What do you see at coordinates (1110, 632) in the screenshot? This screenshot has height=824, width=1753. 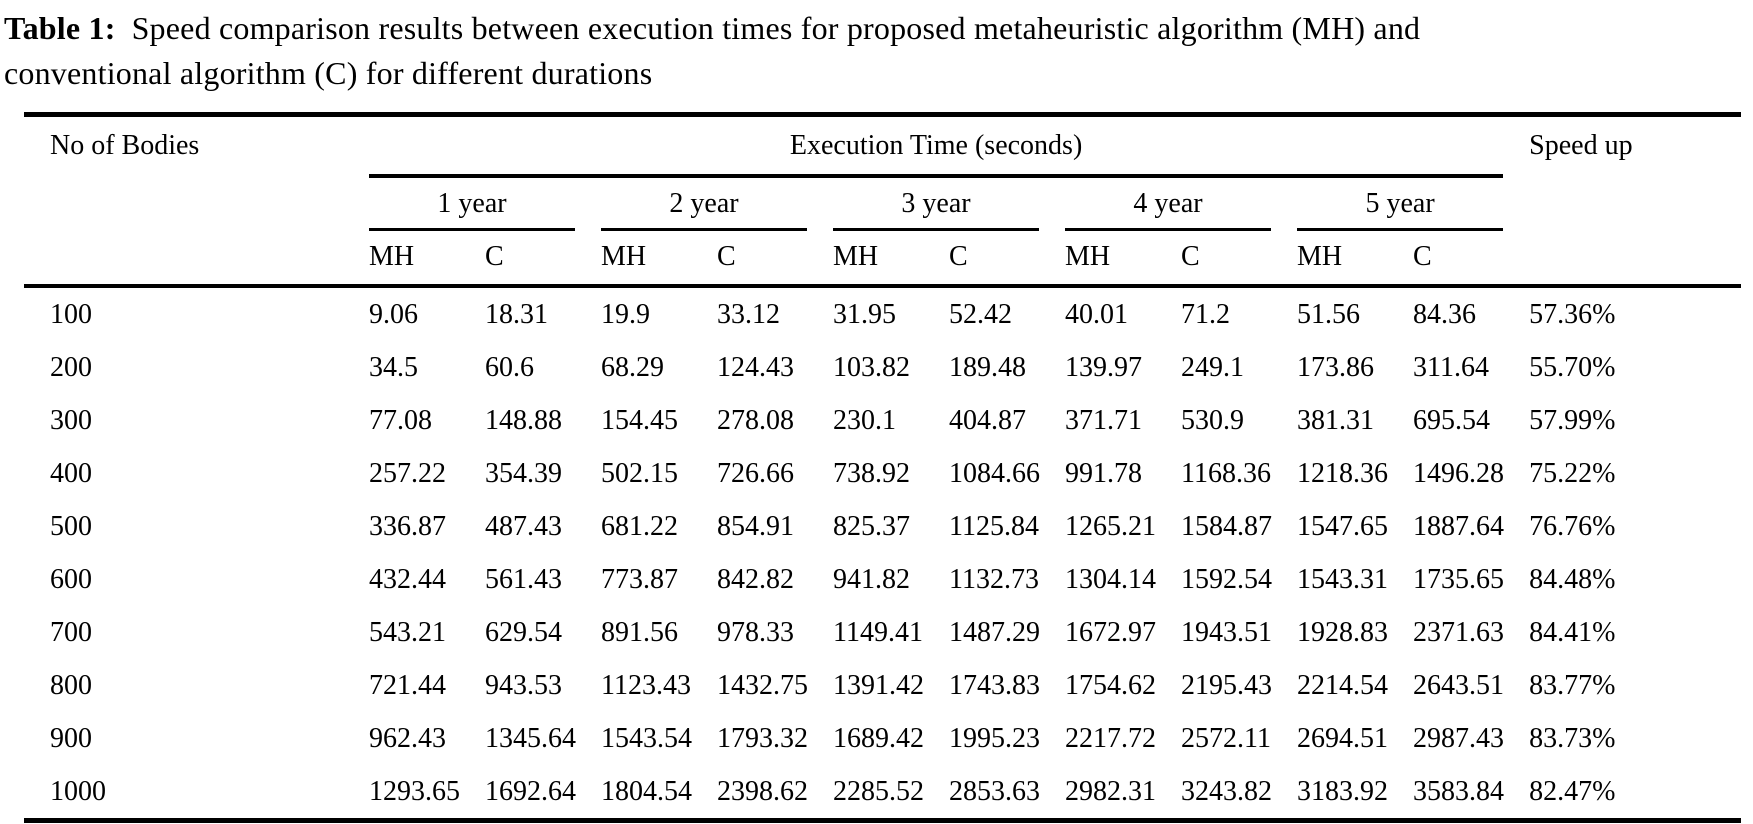 I see `cell-exec-time: 1672.97` at bounding box center [1110, 632].